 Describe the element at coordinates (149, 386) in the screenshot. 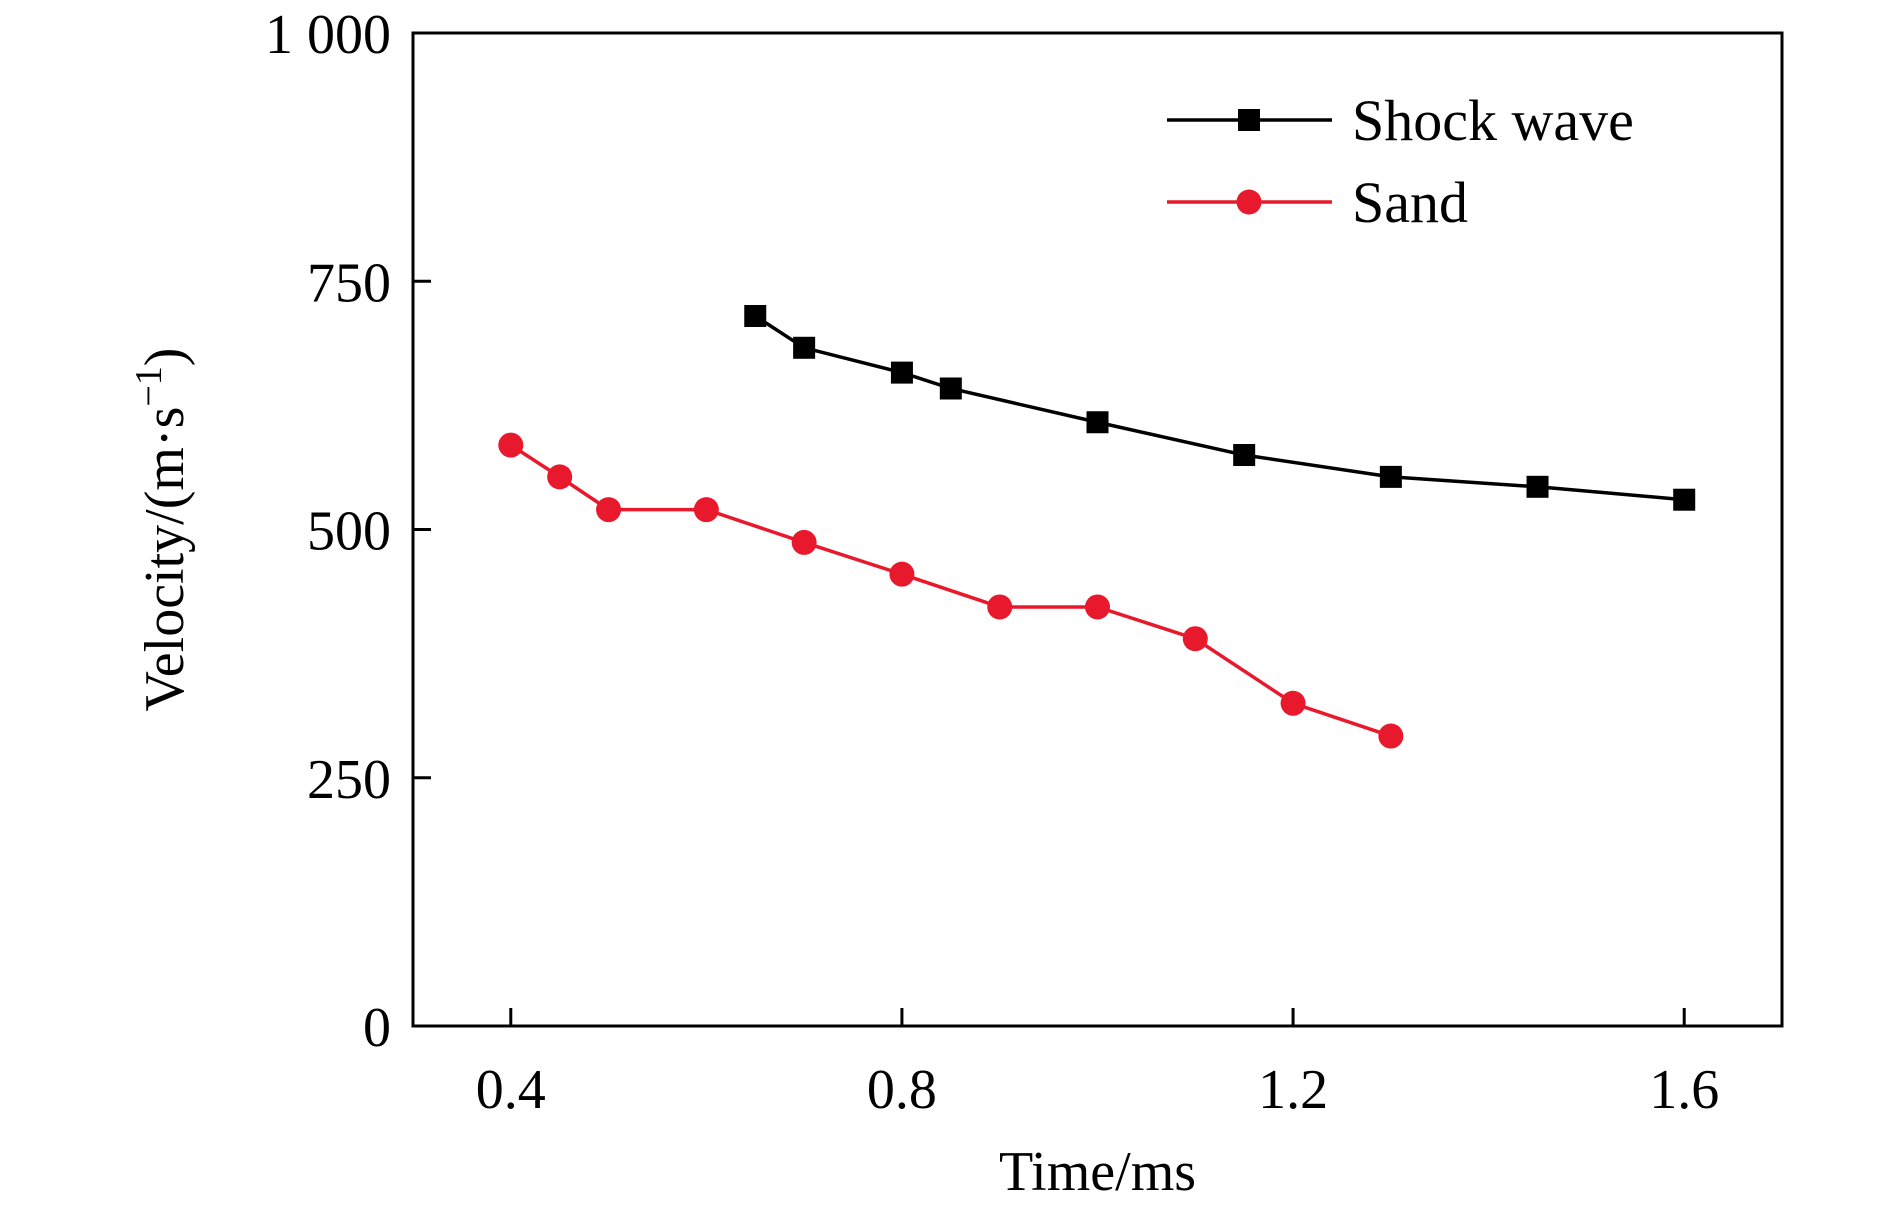

I see `y-axis-title-exponent: −1` at that location.